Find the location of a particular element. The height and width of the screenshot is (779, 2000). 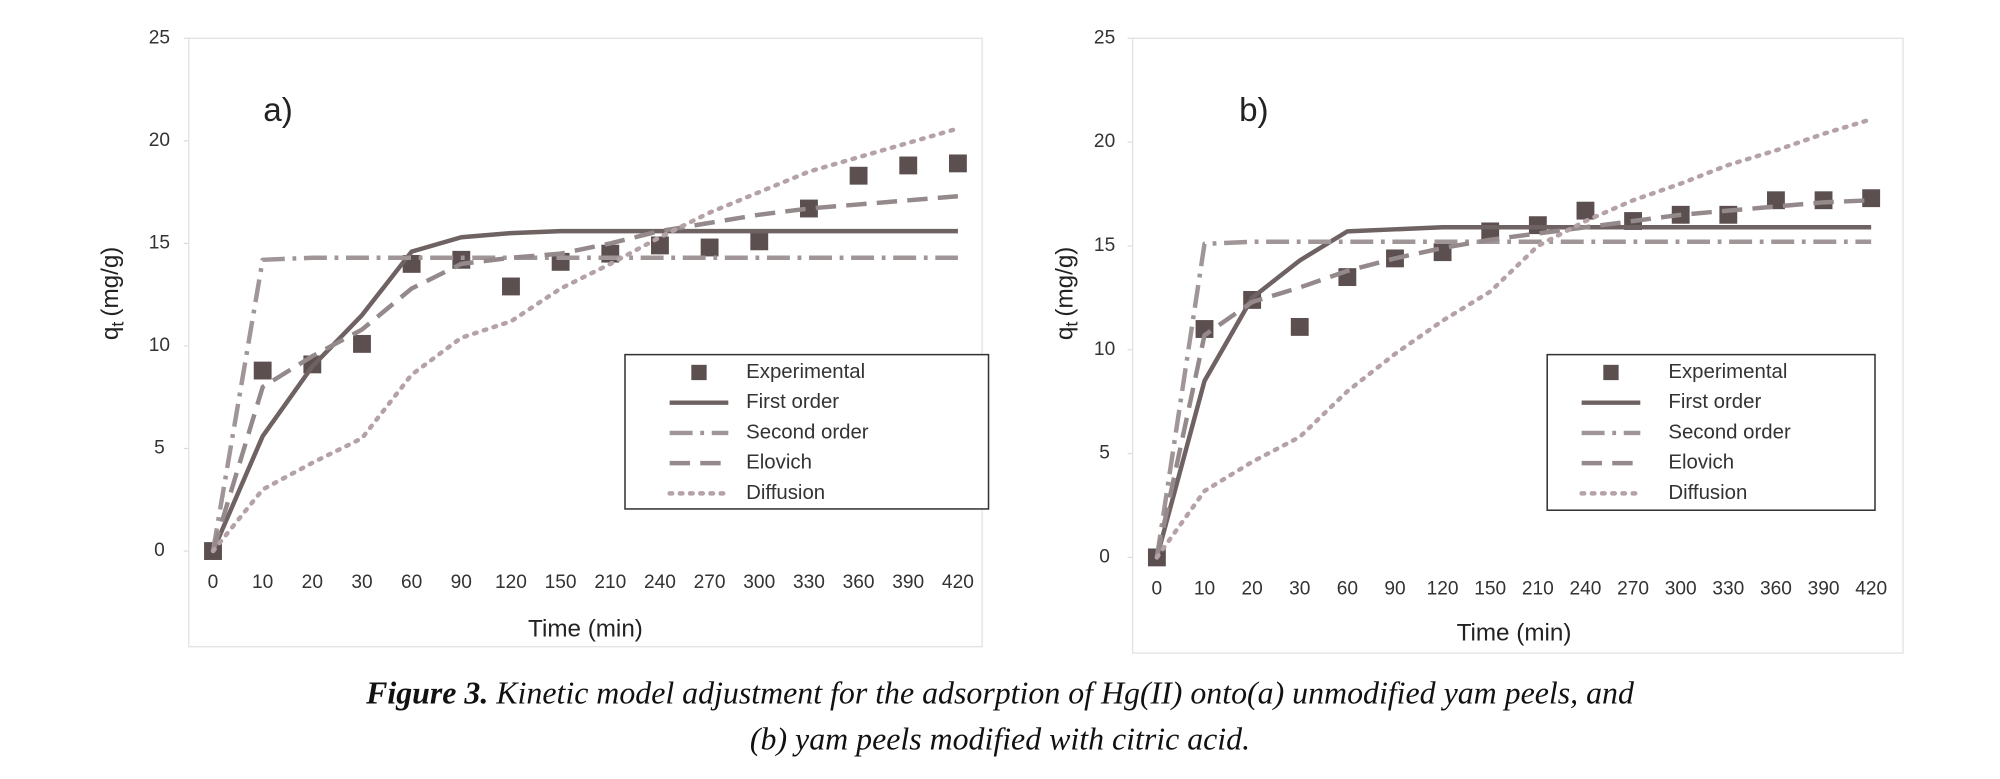

caption-label: Figure 3. is located at coordinates (426, 693).